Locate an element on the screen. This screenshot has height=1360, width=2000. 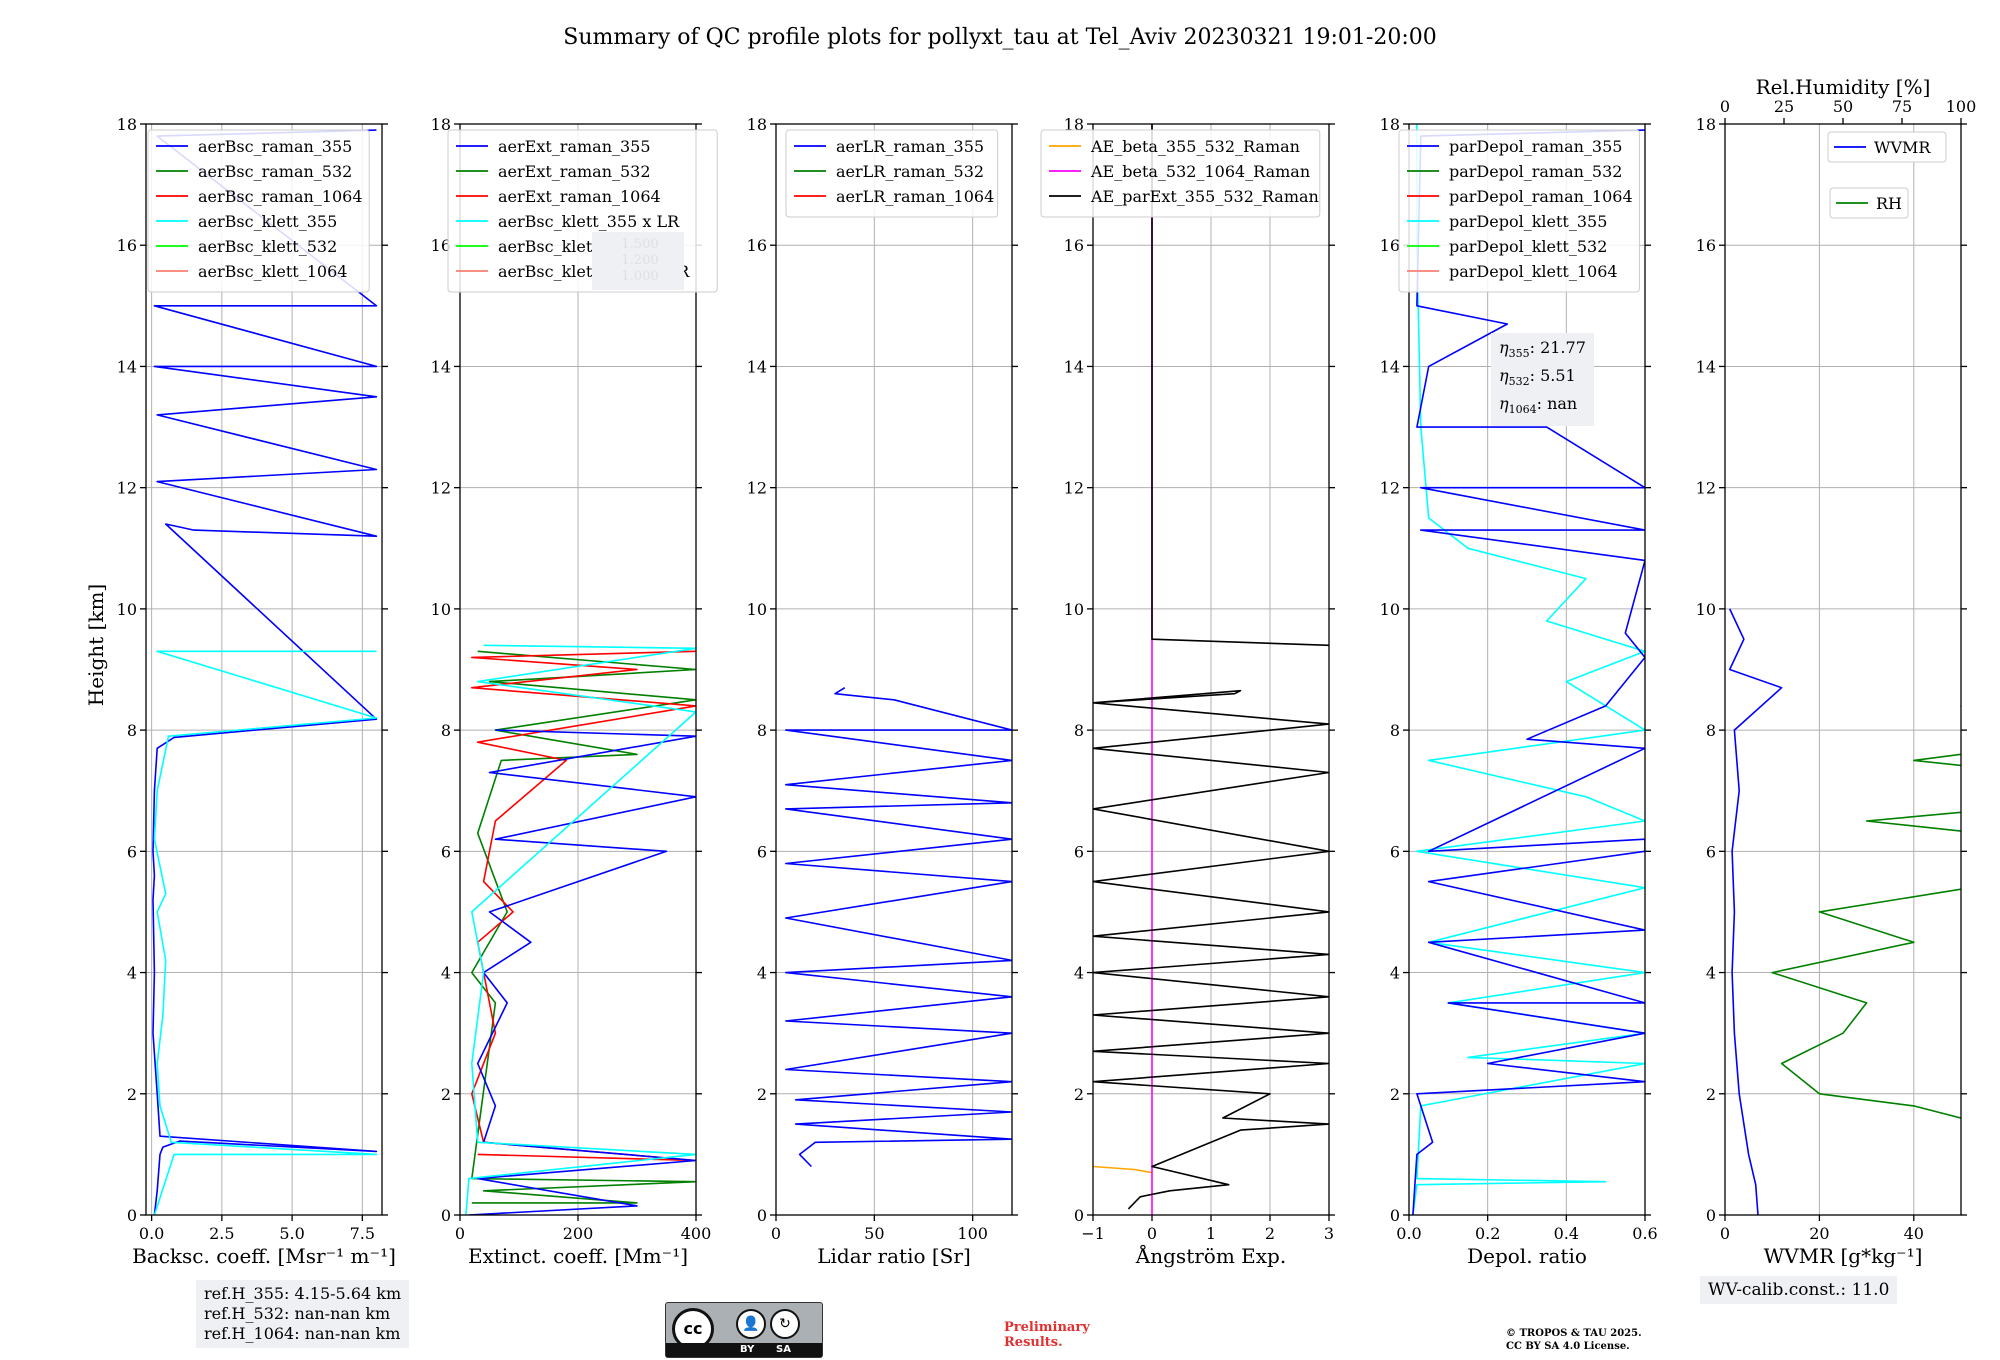
ref-h-355: ref.H_355: 4.15-5.64 km is located at coordinates (303, 1293).